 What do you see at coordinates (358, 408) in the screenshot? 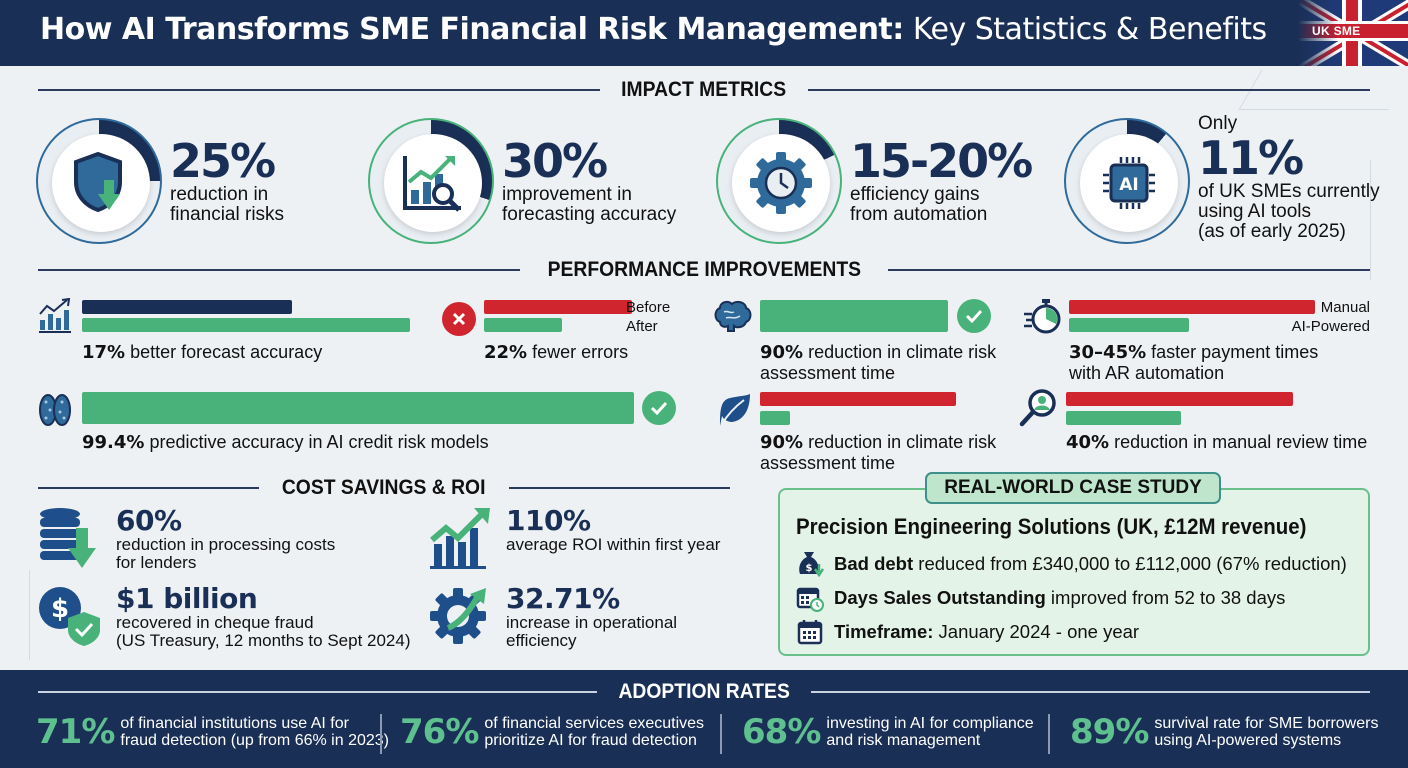
I see `bar-credit-risk` at bounding box center [358, 408].